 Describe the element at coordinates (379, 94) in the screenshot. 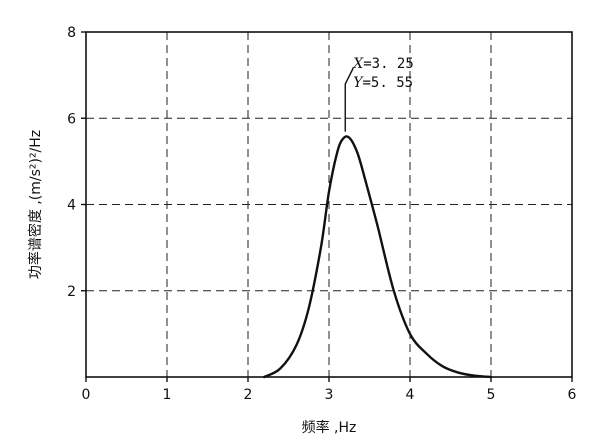

I see `peak-annotation: X=3. 25 Y=5. 55` at that location.